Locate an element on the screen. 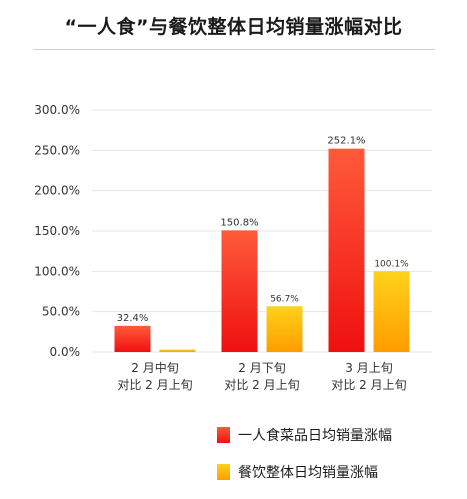 The height and width of the screenshot is (499, 467). y-tick-label: 100.0% is located at coordinates (57, 271).